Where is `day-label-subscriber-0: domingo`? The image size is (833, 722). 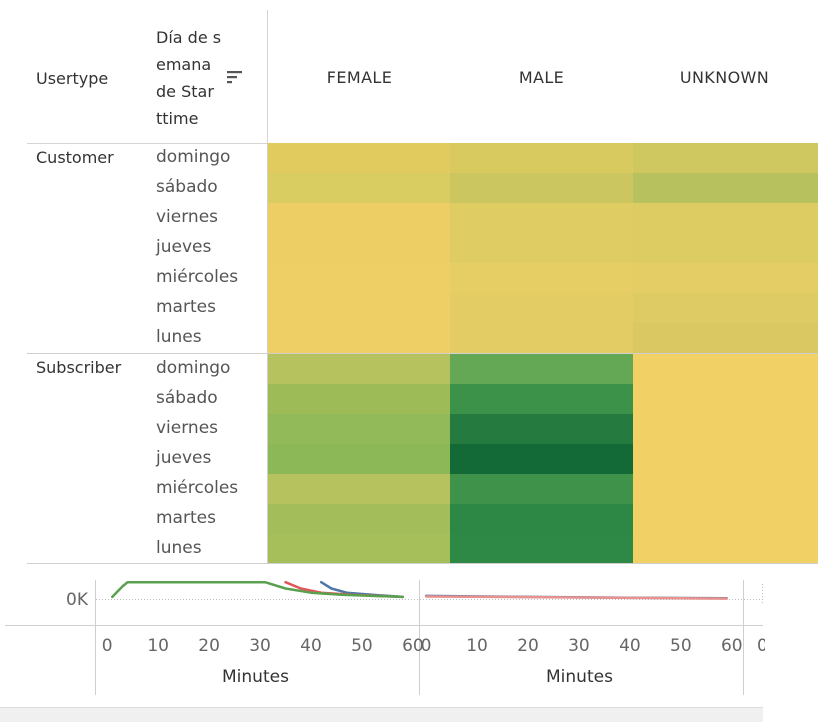
day-label-subscriber-0: domingo is located at coordinates (193, 368).